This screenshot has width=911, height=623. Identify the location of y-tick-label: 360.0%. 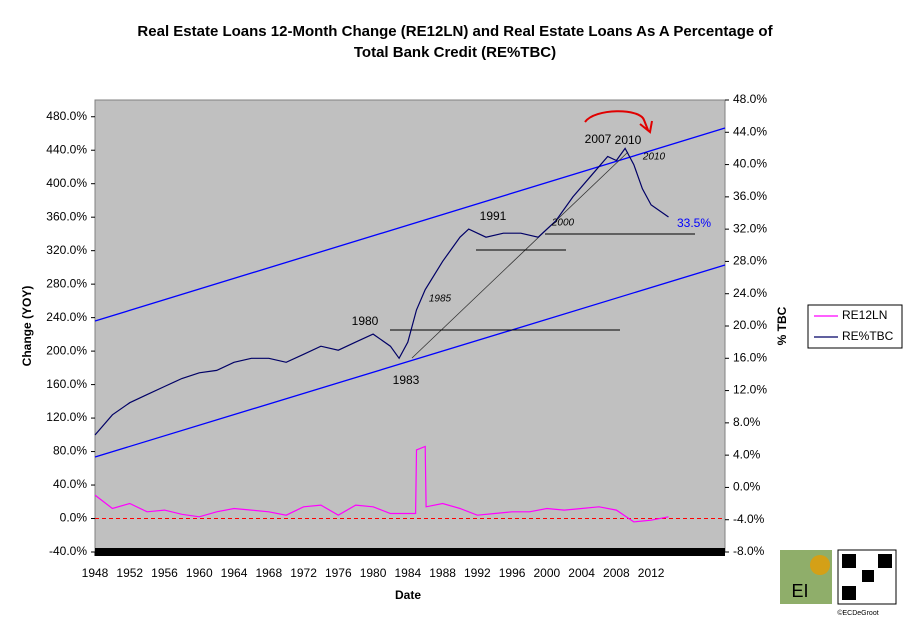
(66, 216).